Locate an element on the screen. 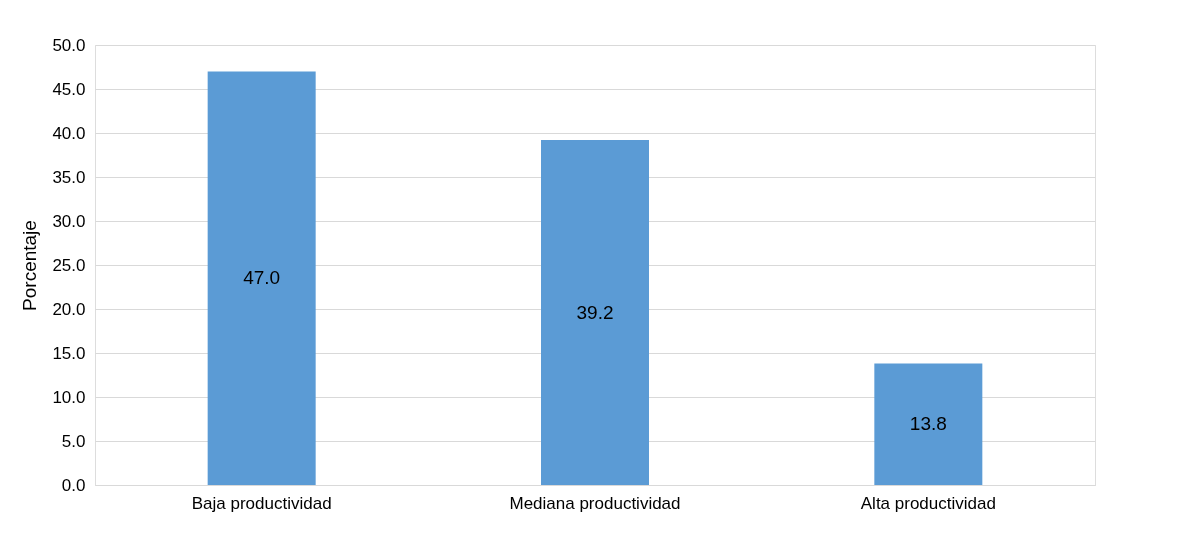 Image resolution: width=1193 pixels, height=542 pixels. y-tick-label: 45.0 is located at coordinates (69, 89).